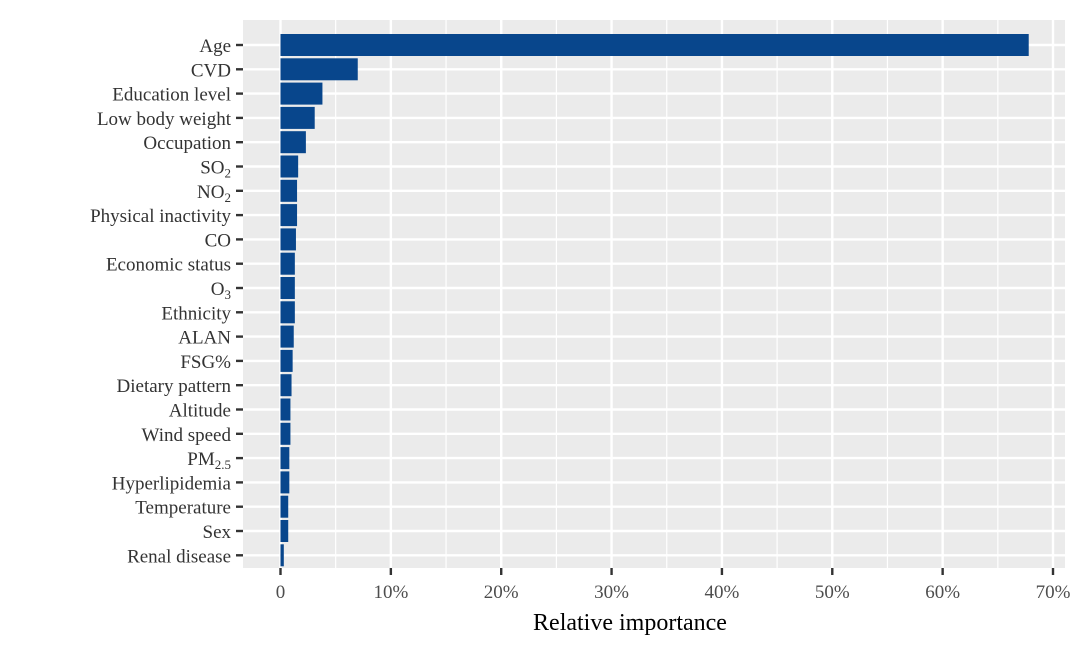  I want to click on y-tick-label: CO, so click(218, 240).